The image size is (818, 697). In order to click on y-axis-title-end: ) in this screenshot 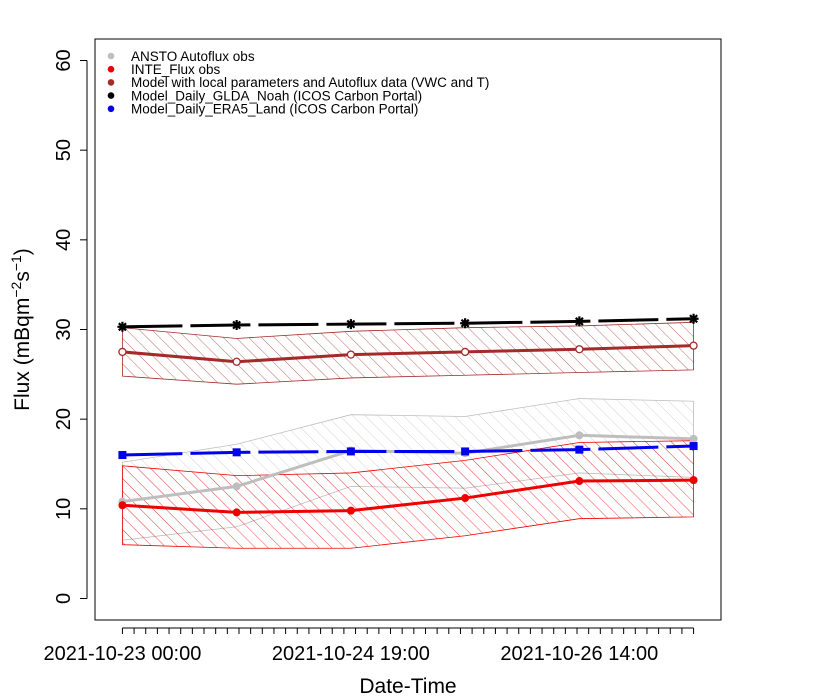, I will do `click(22, 251)`.